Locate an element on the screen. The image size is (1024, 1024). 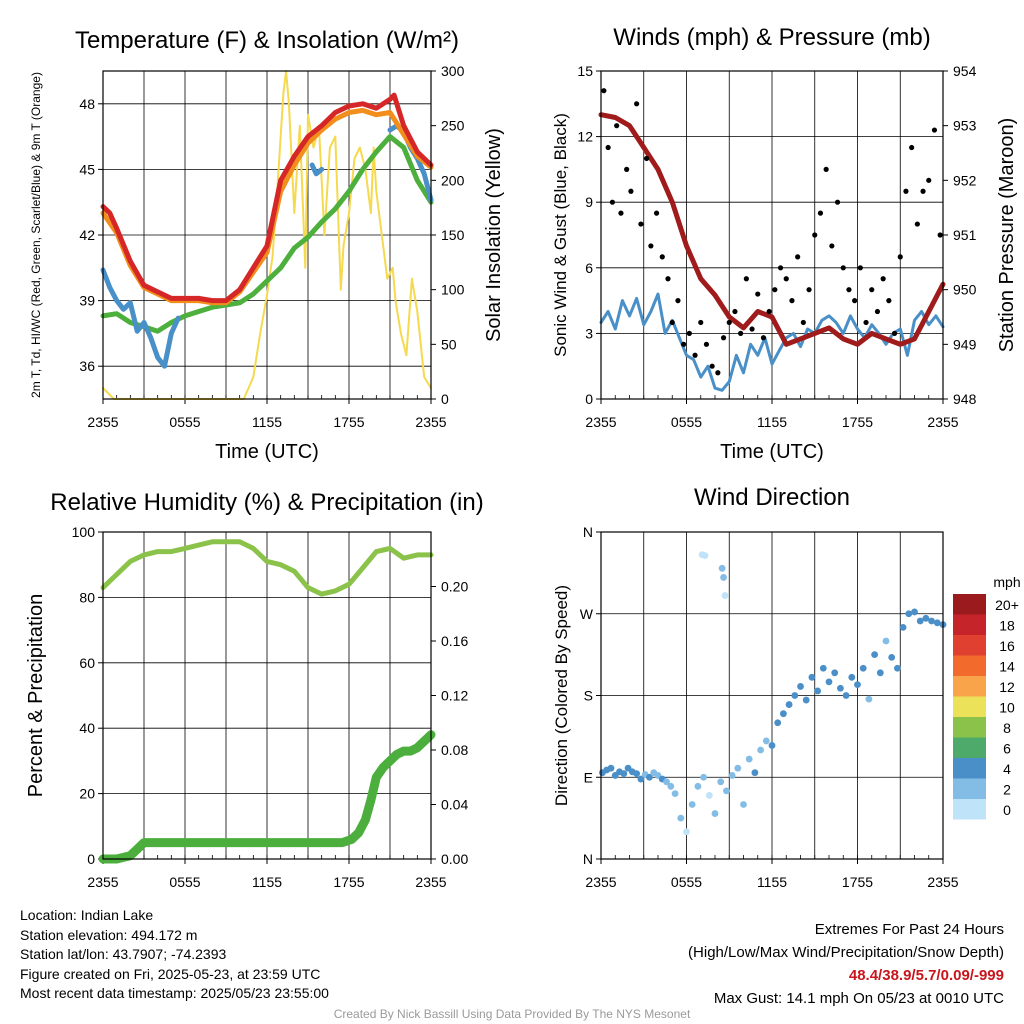
y2-tick-label: 0.08 is located at coordinates (454, 750).